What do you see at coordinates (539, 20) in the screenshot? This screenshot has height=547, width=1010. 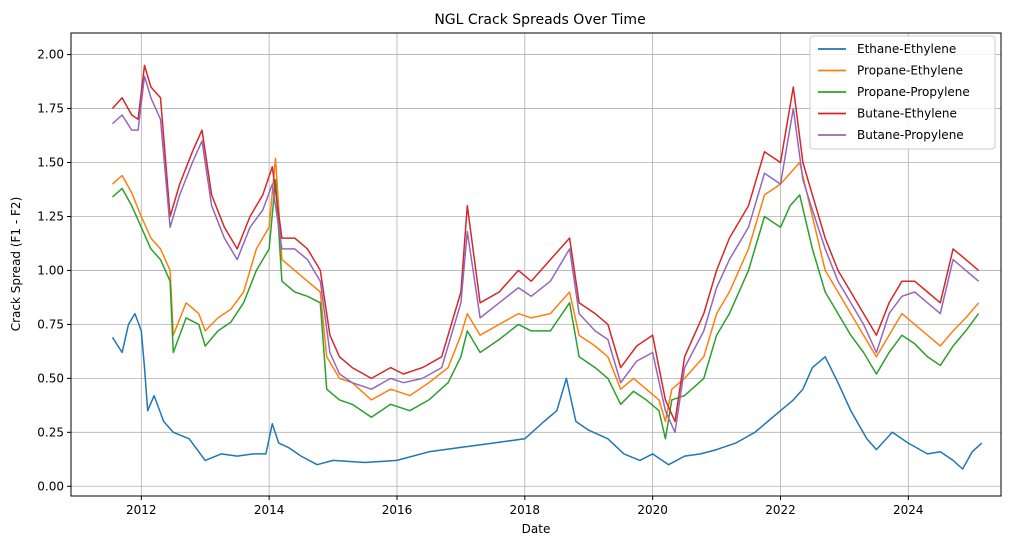 I see `chart-title: NGL Crack Spreads Over Time` at bounding box center [539, 20].